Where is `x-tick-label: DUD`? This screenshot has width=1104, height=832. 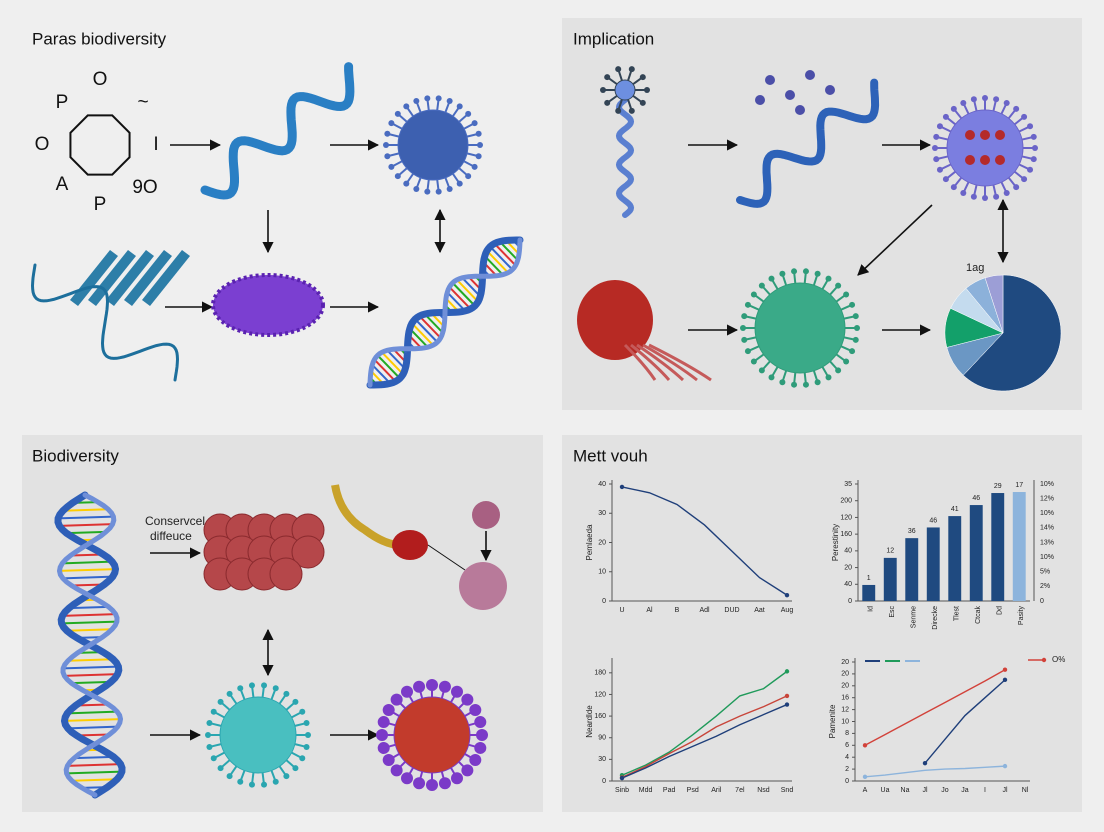
x-tick-label: DUD is located at coordinates (731, 610).